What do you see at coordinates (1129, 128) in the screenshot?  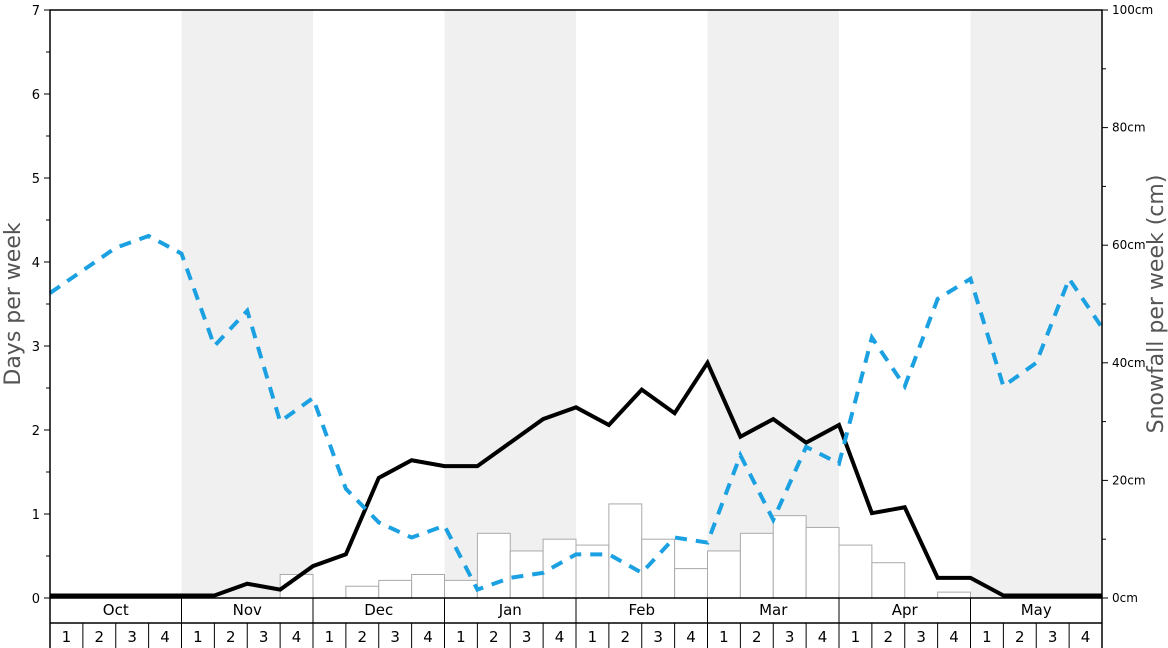 I see `y2-tick-label: 80cm` at bounding box center [1129, 128].